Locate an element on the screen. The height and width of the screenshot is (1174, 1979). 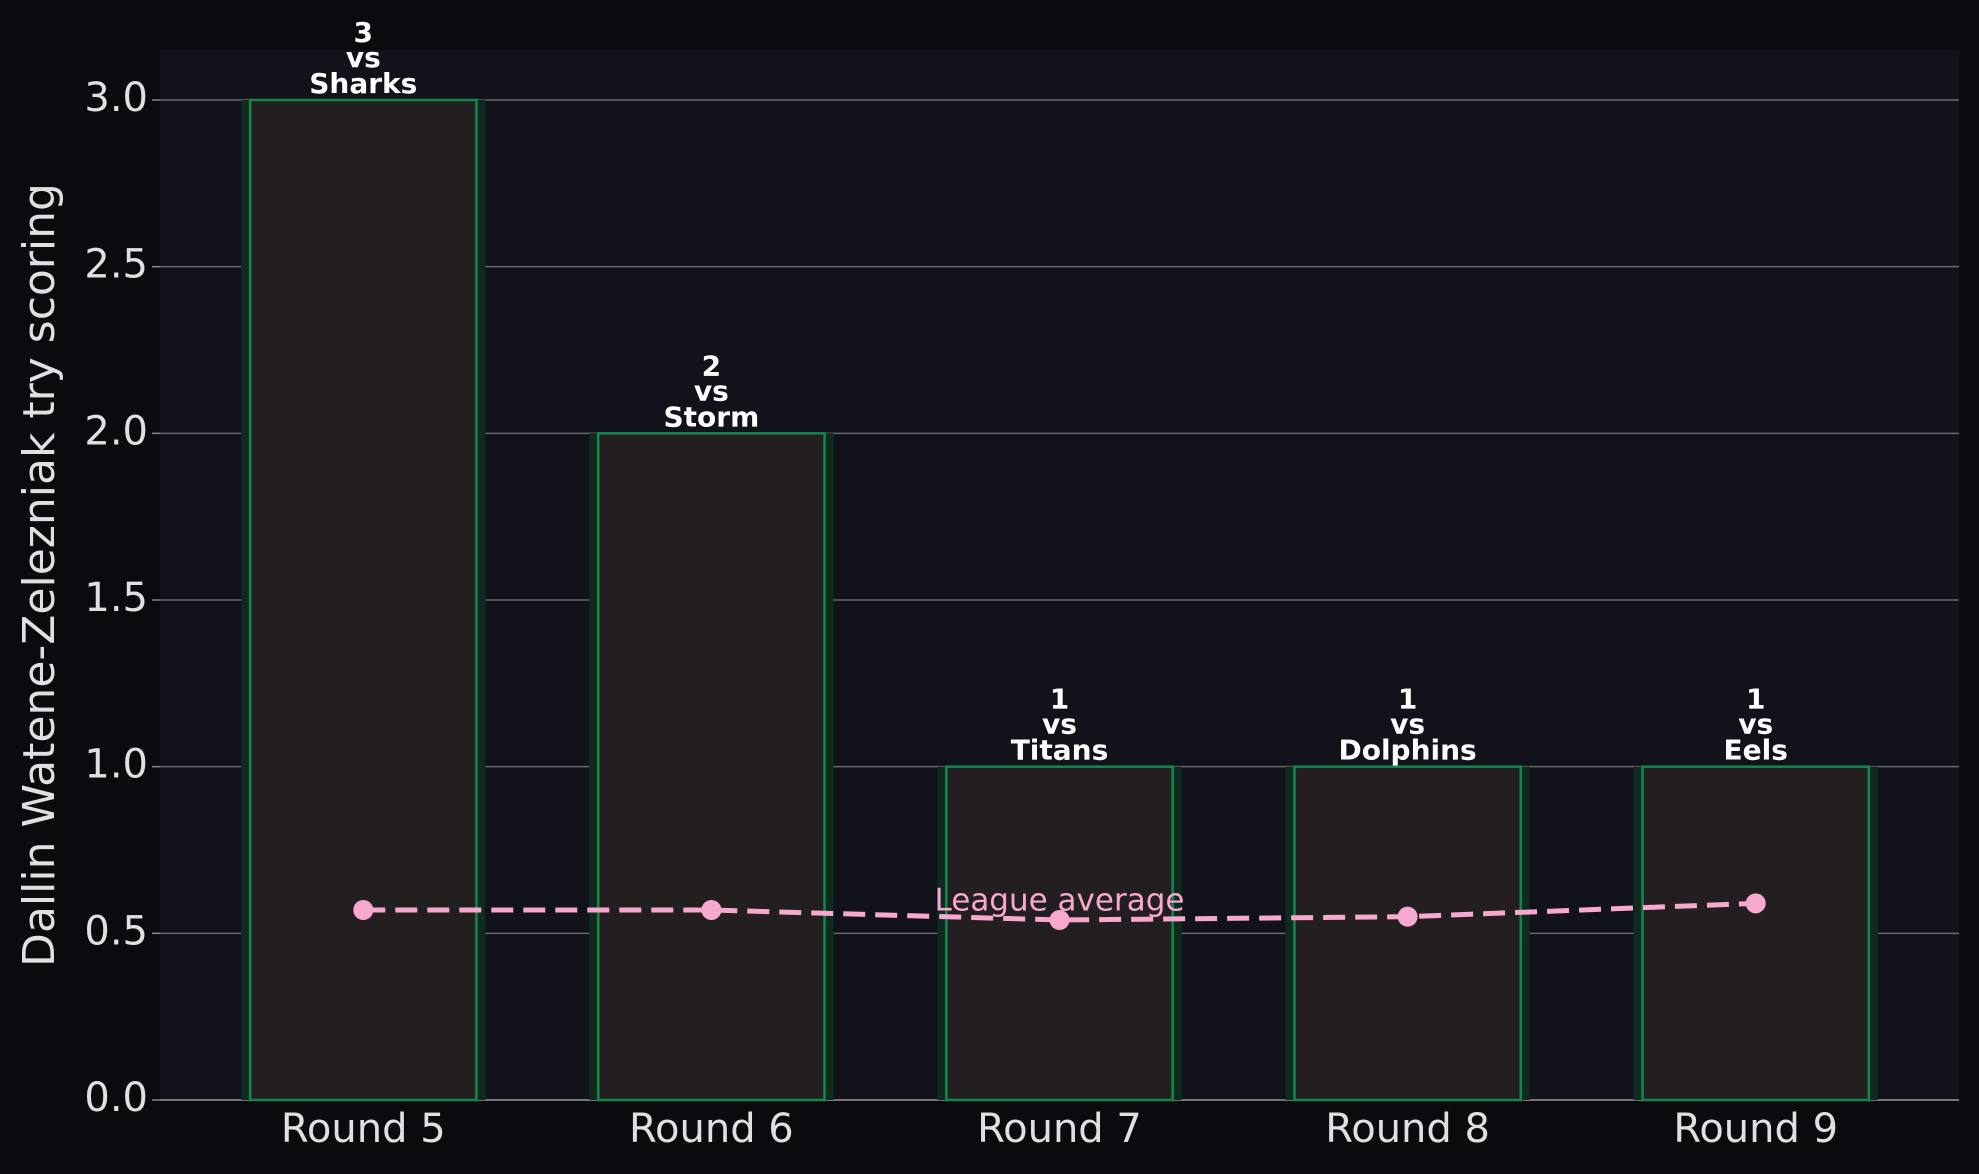
x-tick-label: Round 6 is located at coordinates (711, 1129).